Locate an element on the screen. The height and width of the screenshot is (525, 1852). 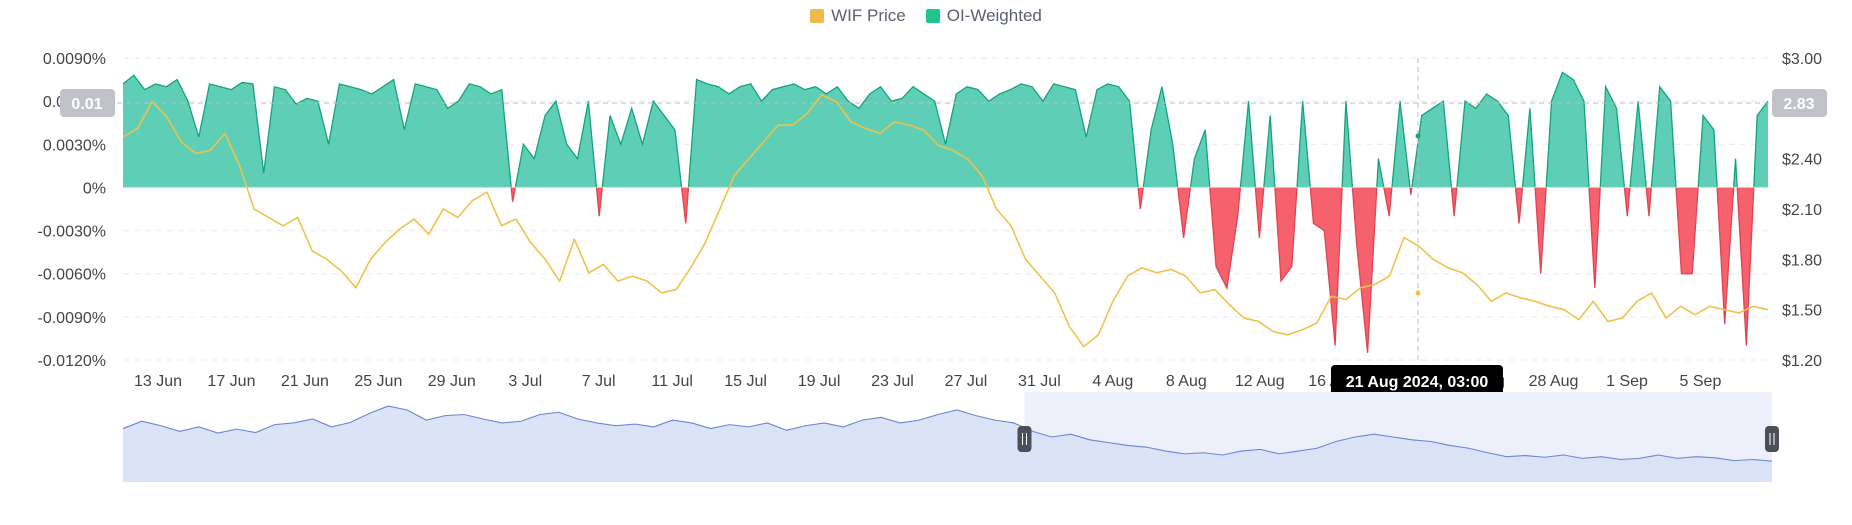
y-right-tick-label: $1.80 is located at coordinates (1802, 260).